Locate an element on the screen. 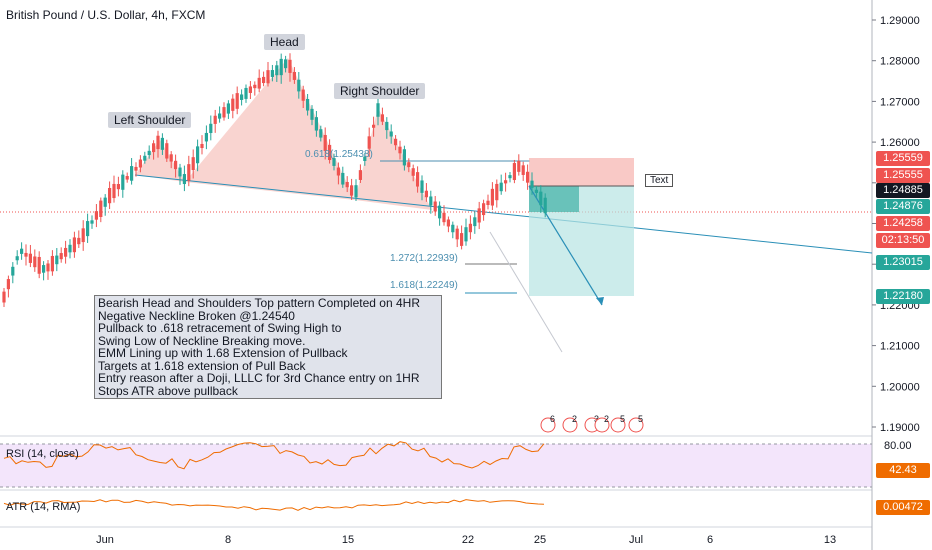 The width and height of the screenshot is (932, 550). left-shoulder-label: Left Shoulder is located at coordinates (150, 120).